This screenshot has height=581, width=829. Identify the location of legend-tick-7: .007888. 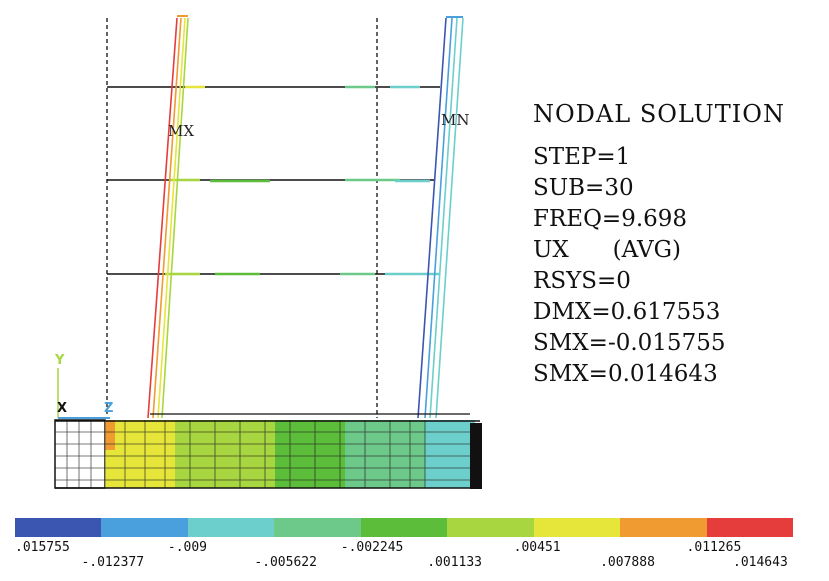
(627, 562).